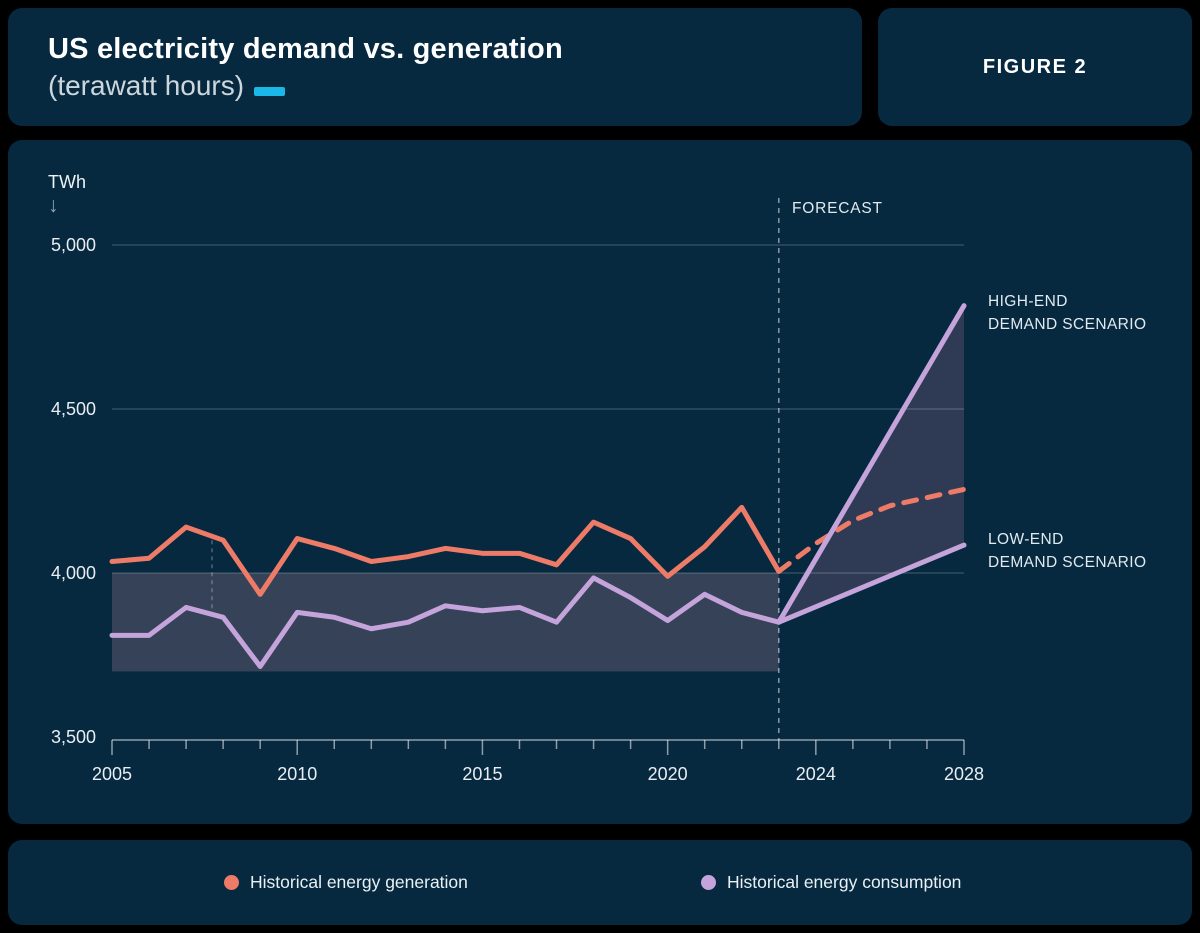  I want to click on series-low-end-demand-scenario, so click(871, 583).